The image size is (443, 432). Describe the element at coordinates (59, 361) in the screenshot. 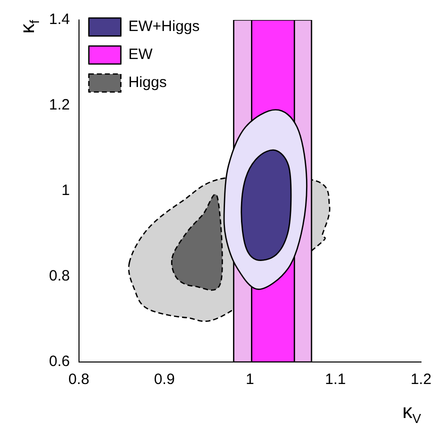

I see `y-tick-label: 0.6` at that location.